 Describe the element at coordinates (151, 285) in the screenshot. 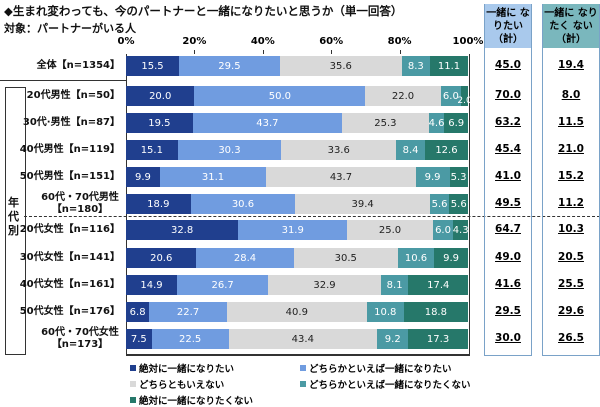

I see `bar-segment: 14.9` at that location.